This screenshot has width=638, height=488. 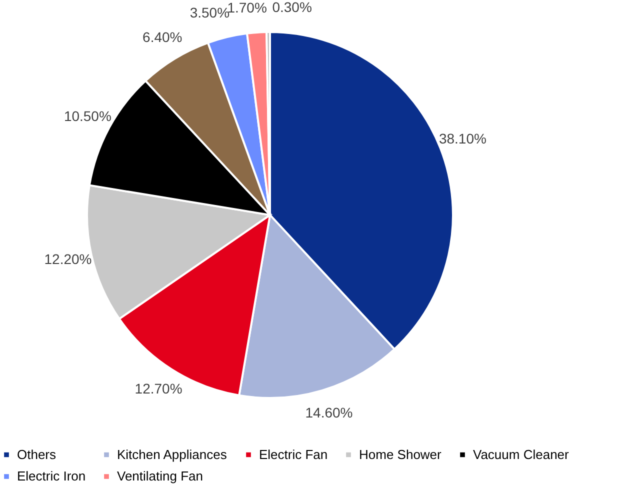 I want to click on data-label: 6.40%, so click(x=162, y=37).